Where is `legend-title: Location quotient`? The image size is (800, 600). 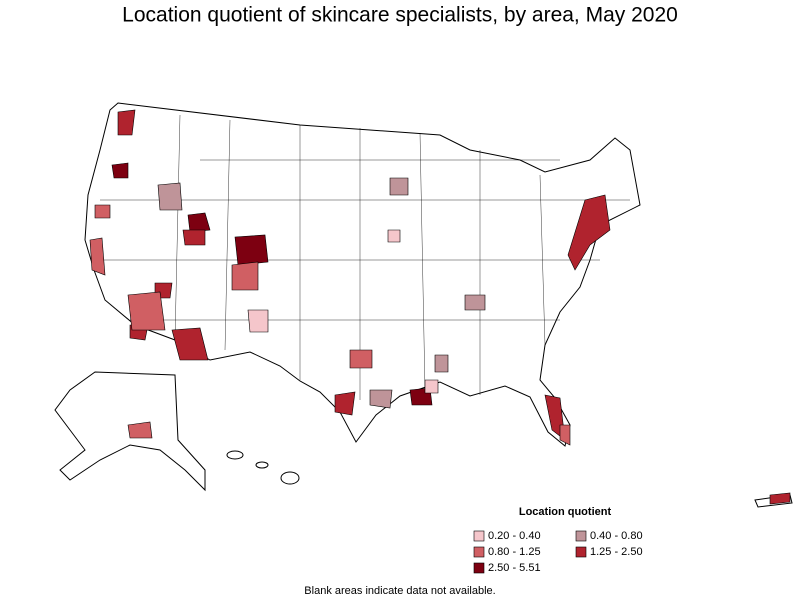 legend-title: Location quotient is located at coordinates (565, 512).